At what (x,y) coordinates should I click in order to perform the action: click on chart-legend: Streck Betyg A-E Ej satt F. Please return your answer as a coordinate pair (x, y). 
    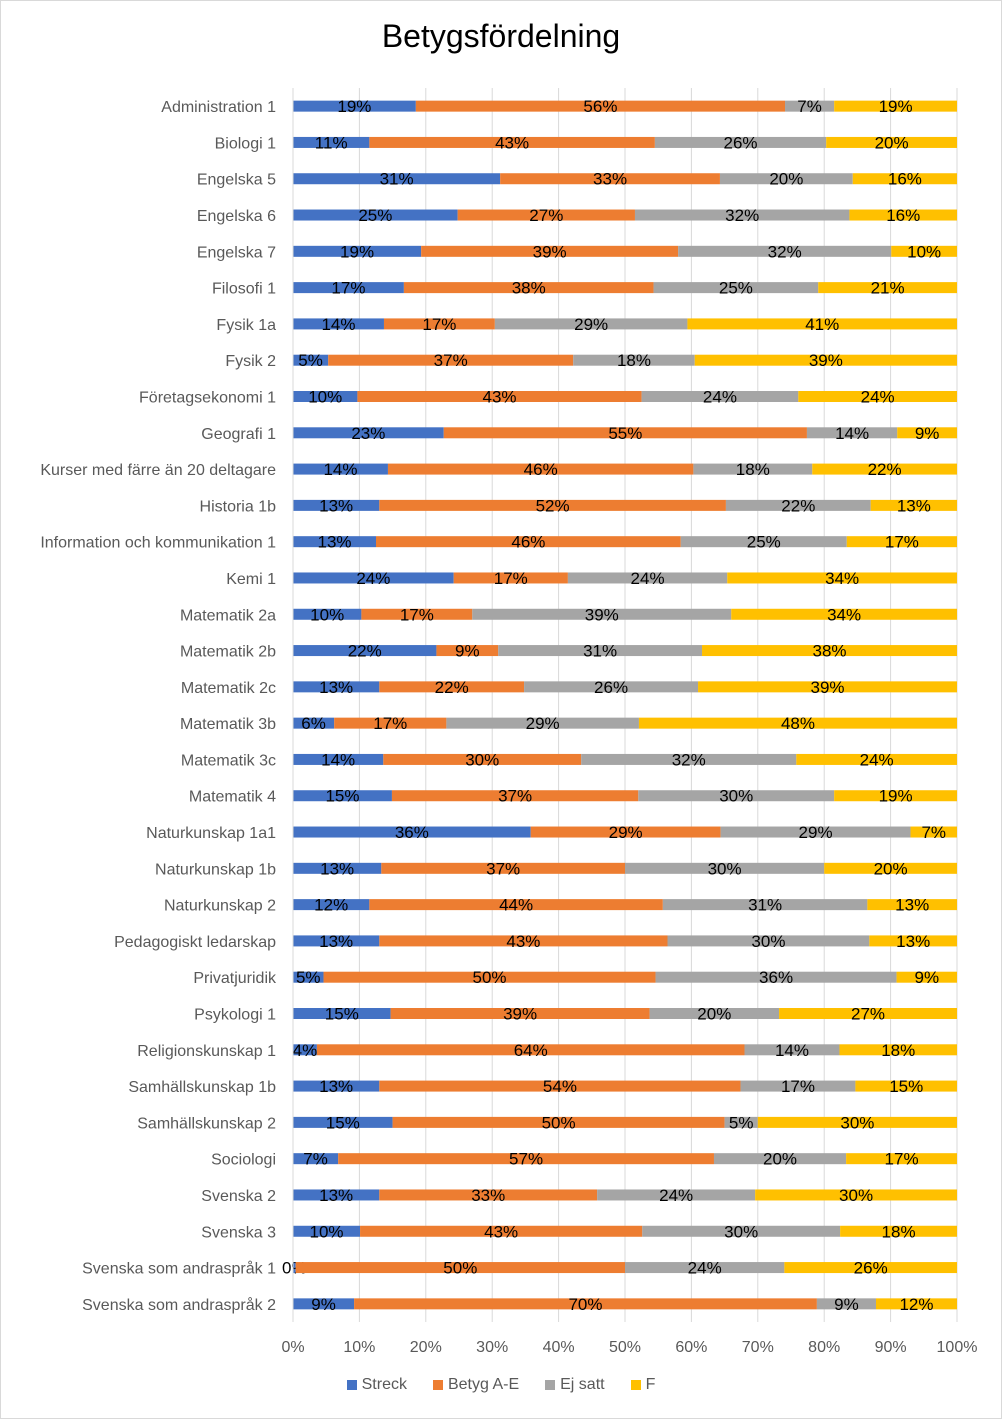
    Looking at the image, I should click on (501, 1385).